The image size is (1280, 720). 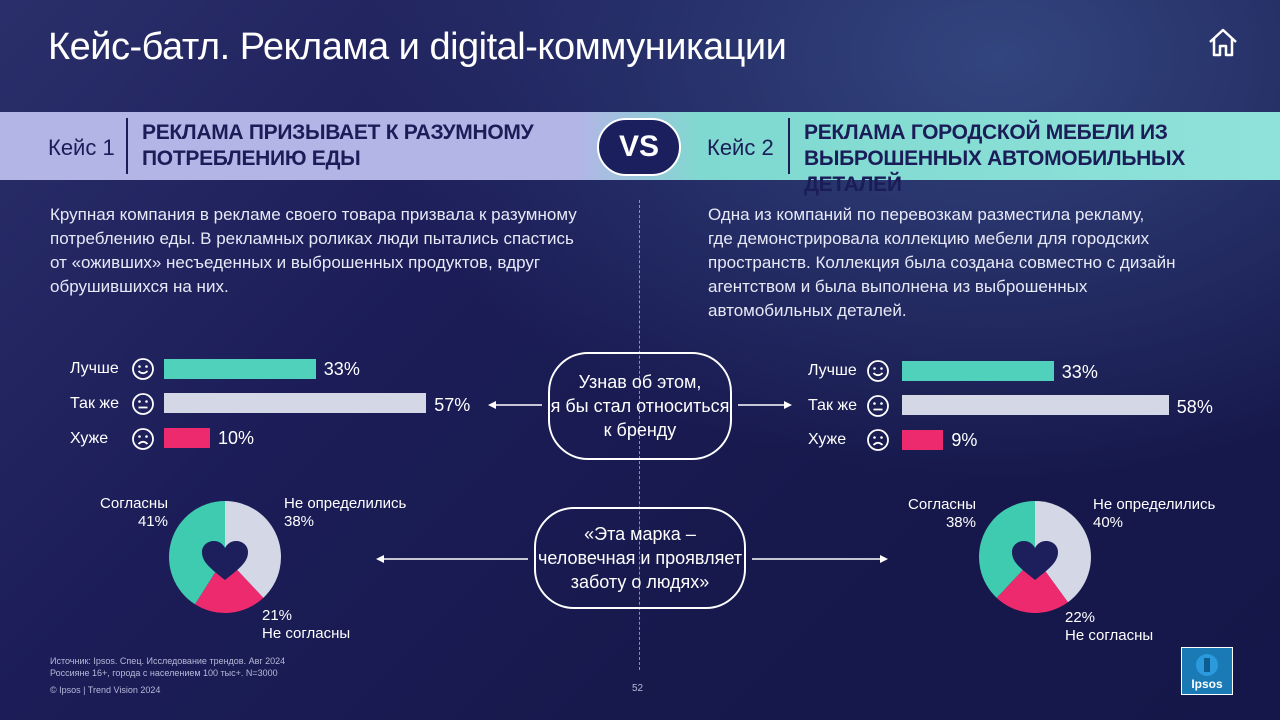 What do you see at coordinates (236, 438) in the screenshot?
I see `bar-value-worse: 10%` at bounding box center [236, 438].